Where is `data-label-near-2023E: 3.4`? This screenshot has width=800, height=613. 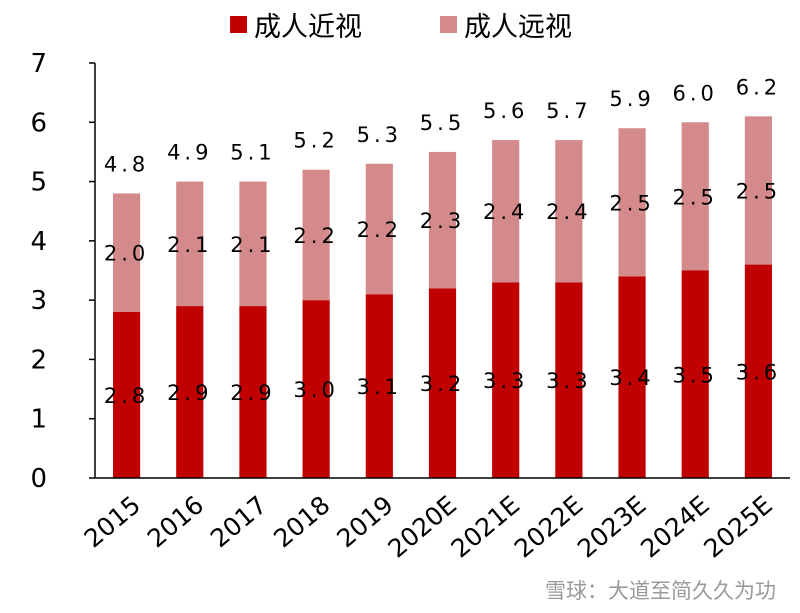
data-label-near-2023E: 3.4 is located at coordinates (631, 378).